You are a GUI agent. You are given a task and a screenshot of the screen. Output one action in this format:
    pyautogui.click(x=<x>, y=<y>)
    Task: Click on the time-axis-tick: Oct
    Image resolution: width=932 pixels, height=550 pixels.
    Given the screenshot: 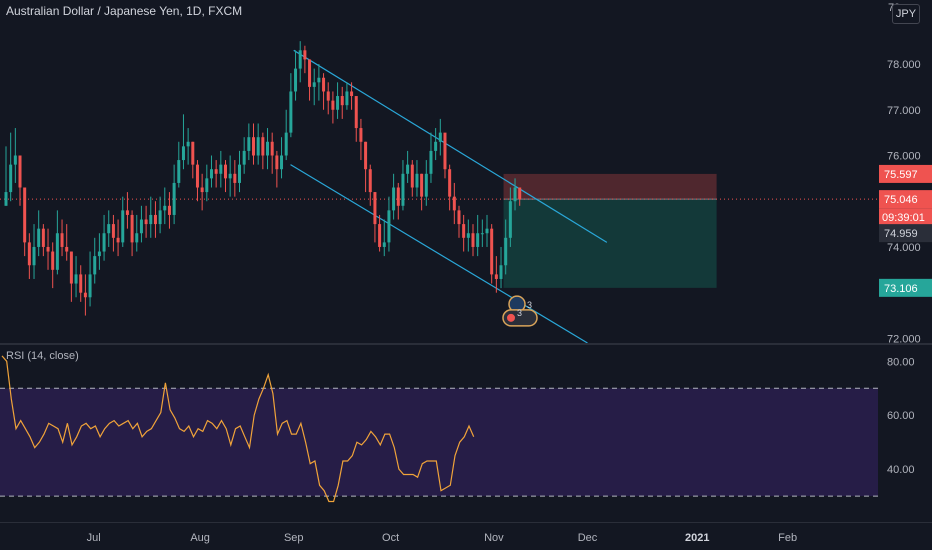 What is the action you would take?
    pyautogui.click(x=390, y=538)
    